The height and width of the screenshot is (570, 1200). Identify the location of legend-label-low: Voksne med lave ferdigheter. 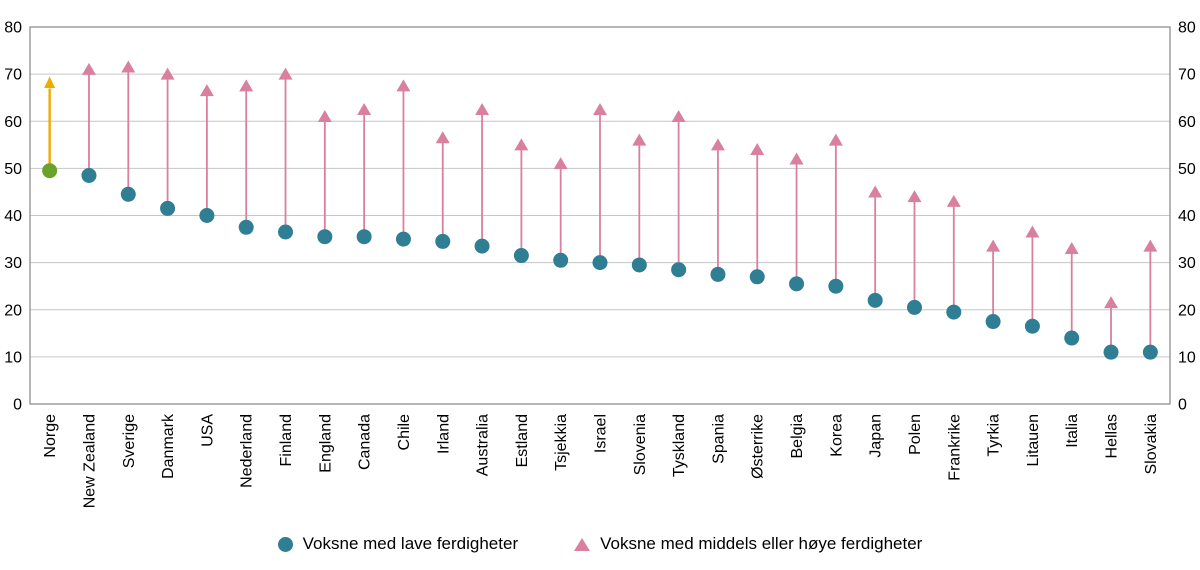
(410, 543).